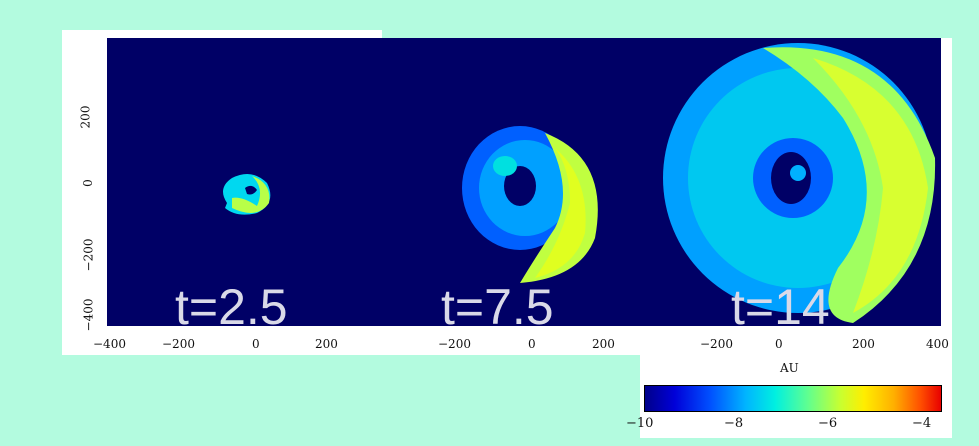  What do you see at coordinates (87, 183) in the screenshot?
I see `y-tick: 0` at bounding box center [87, 183].